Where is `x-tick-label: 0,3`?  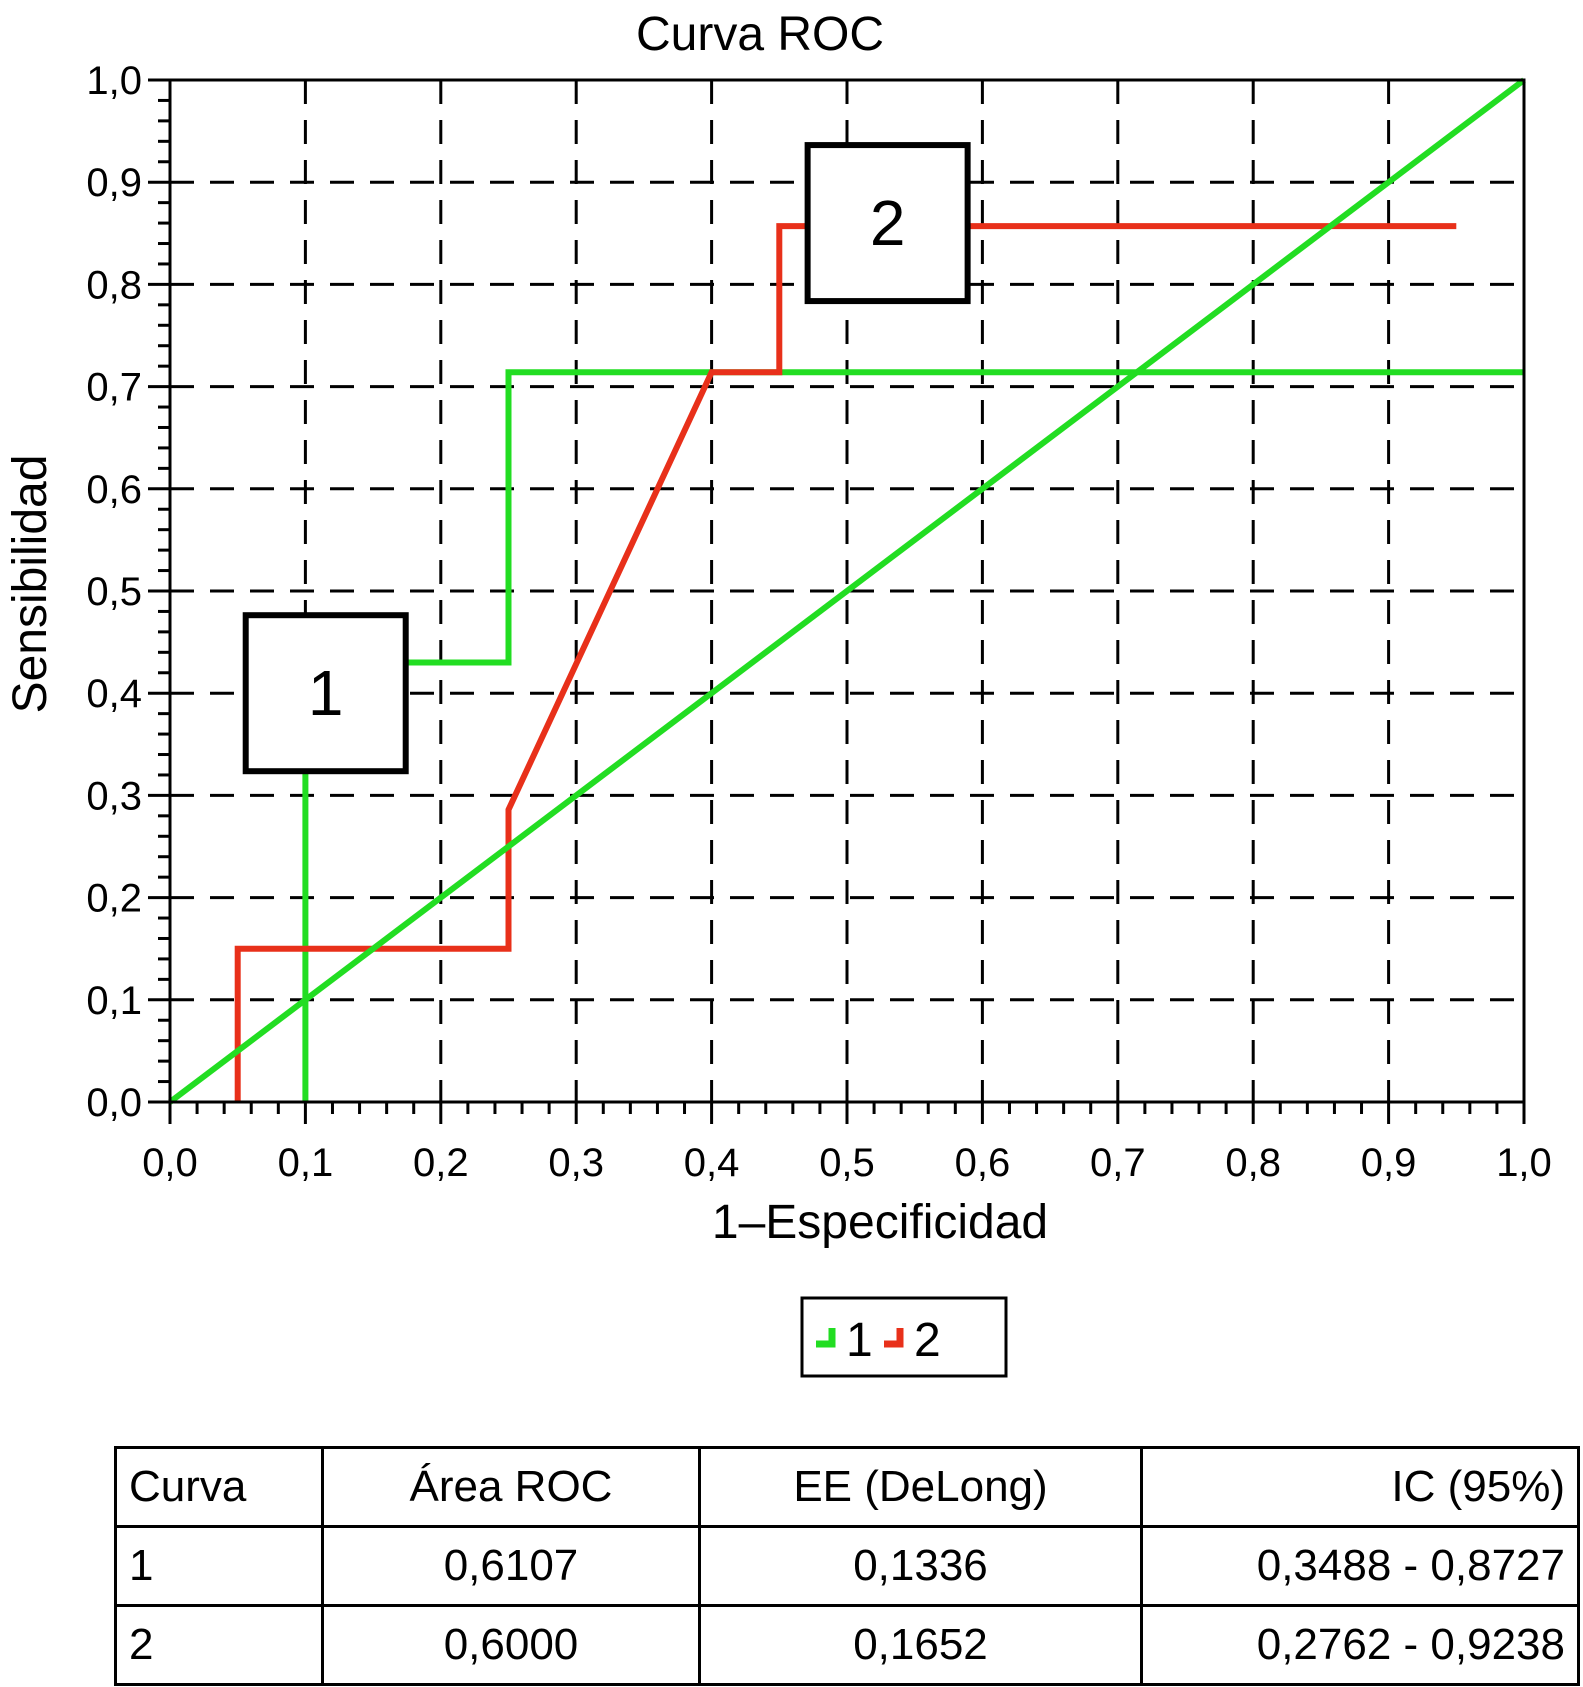
x-tick-label: 0,3 is located at coordinates (576, 1163).